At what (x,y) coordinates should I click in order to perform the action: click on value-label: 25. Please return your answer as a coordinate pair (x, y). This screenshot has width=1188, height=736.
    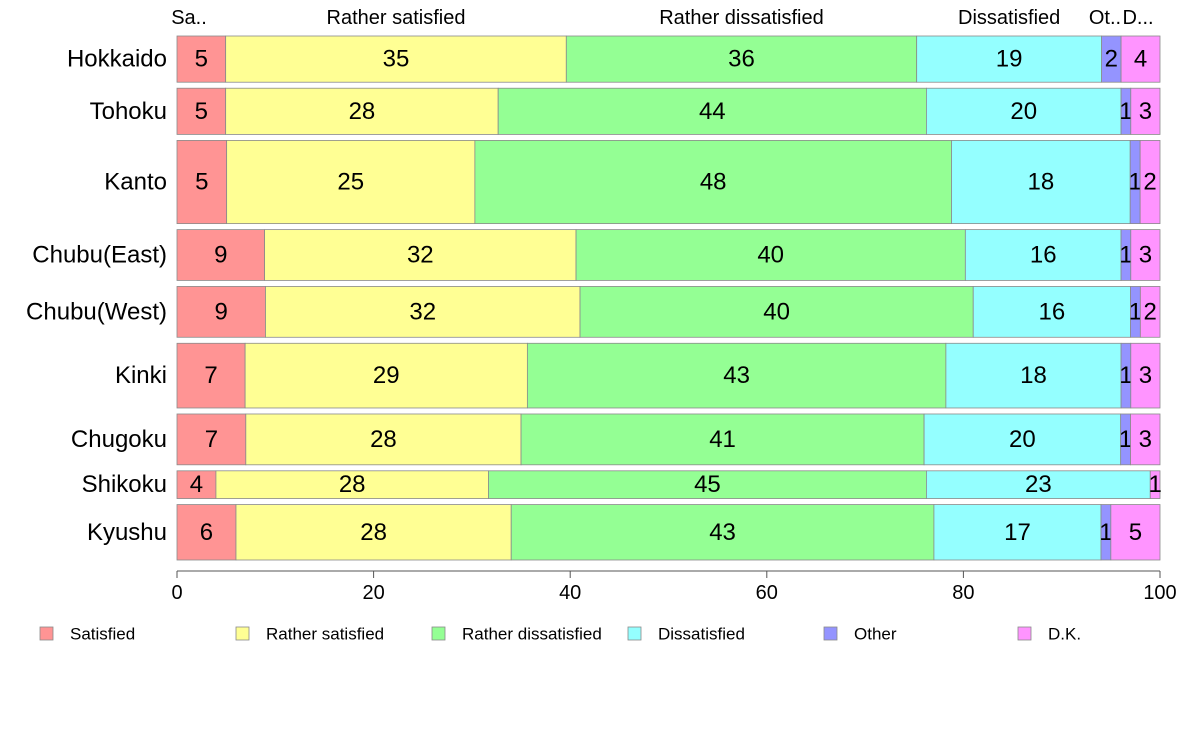
    Looking at the image, I should click on (350, 182).